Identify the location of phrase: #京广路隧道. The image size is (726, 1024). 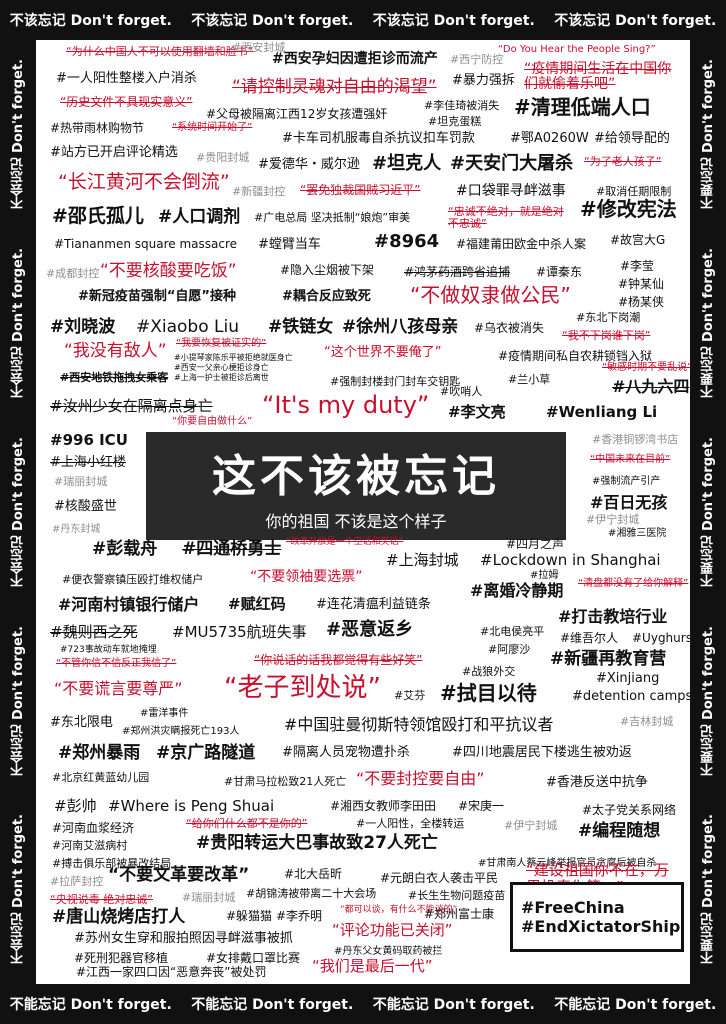
(206, 753).